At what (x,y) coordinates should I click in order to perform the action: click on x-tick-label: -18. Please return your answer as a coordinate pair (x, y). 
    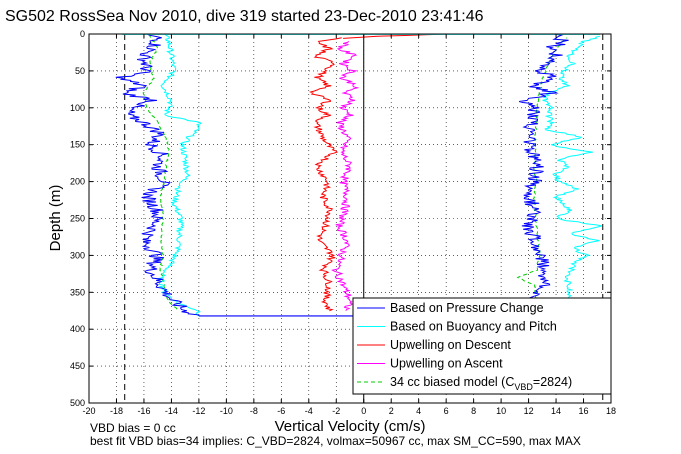
    Looking at the image, I should click on (116, 411).